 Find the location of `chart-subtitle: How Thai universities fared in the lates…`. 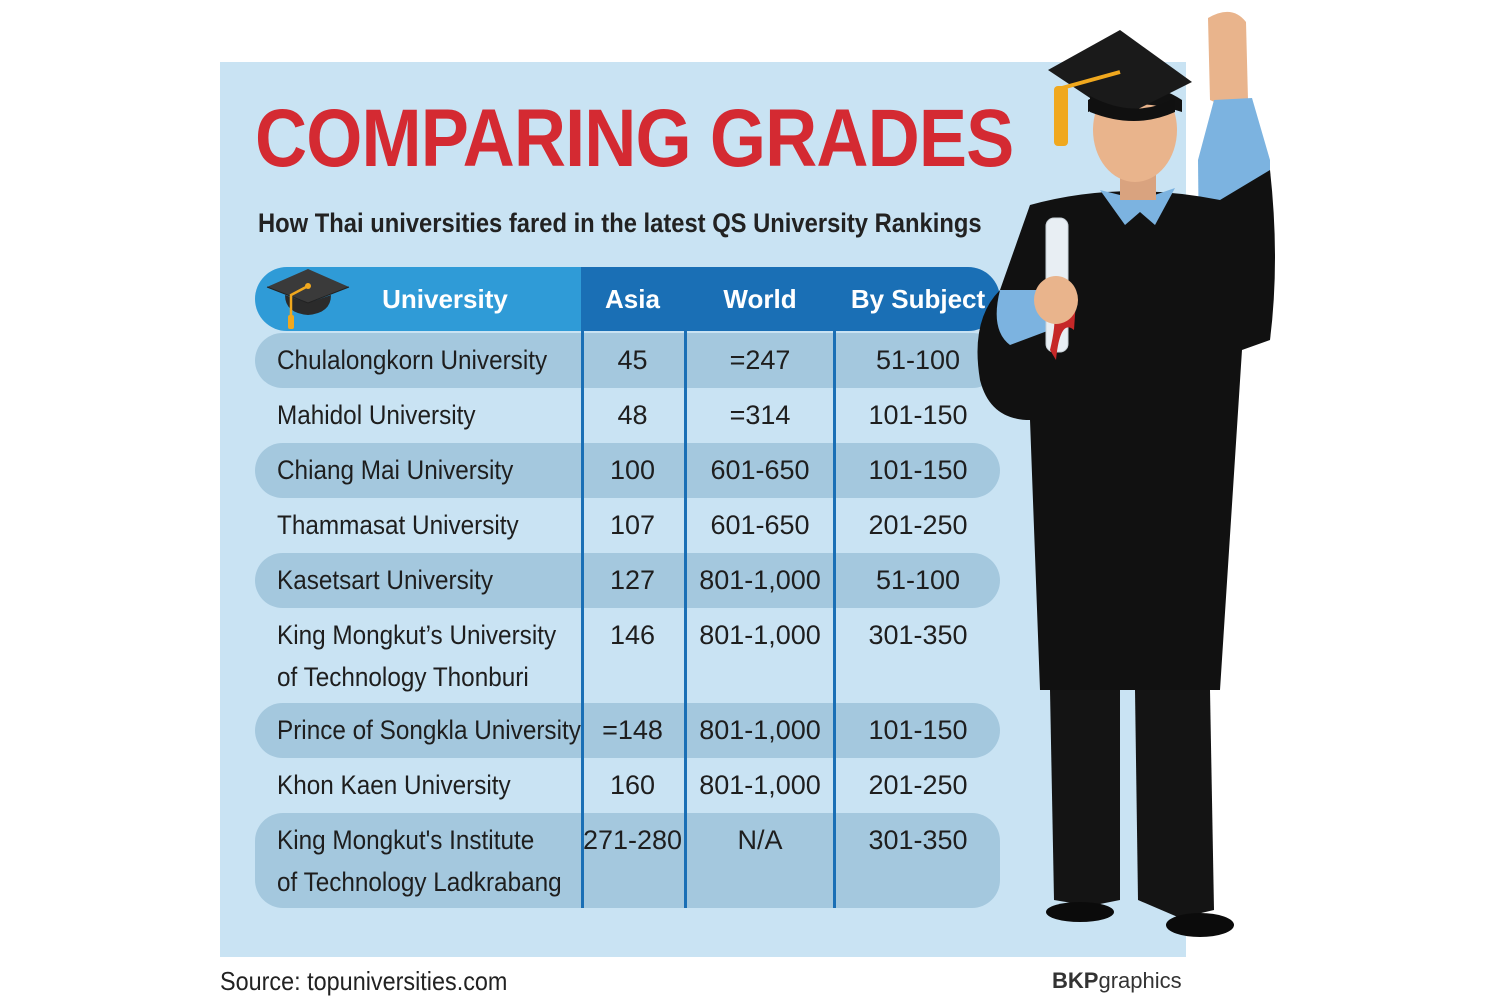

chart-subtitle: How Thai universities fared in the lates… is located at coordinates (620, 223).